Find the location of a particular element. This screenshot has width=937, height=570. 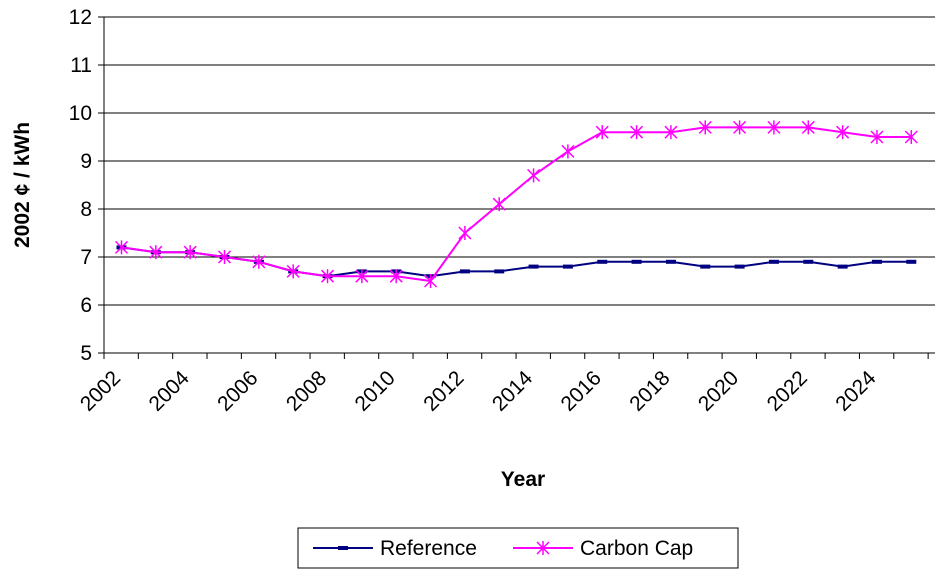

y-tick-label: 9 is located at coordinates (86, 161).